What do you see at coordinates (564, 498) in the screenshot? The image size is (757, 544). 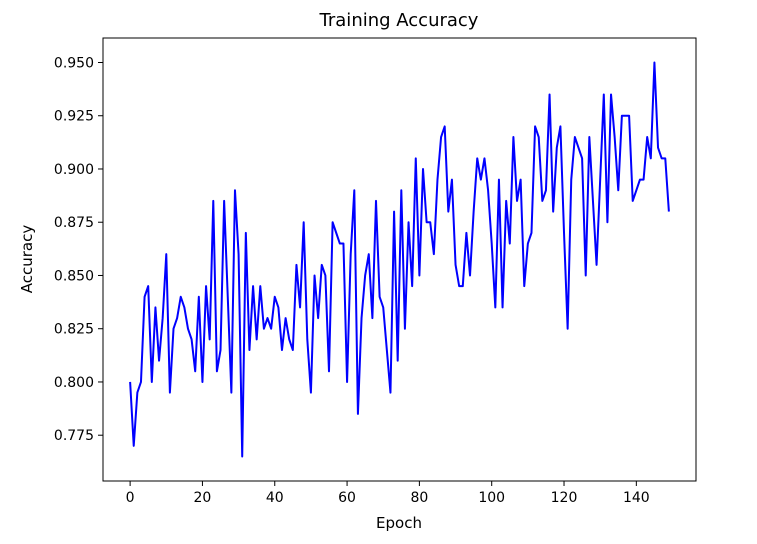 I see `x-tick-label: 120` at bounding box center [564, 498].